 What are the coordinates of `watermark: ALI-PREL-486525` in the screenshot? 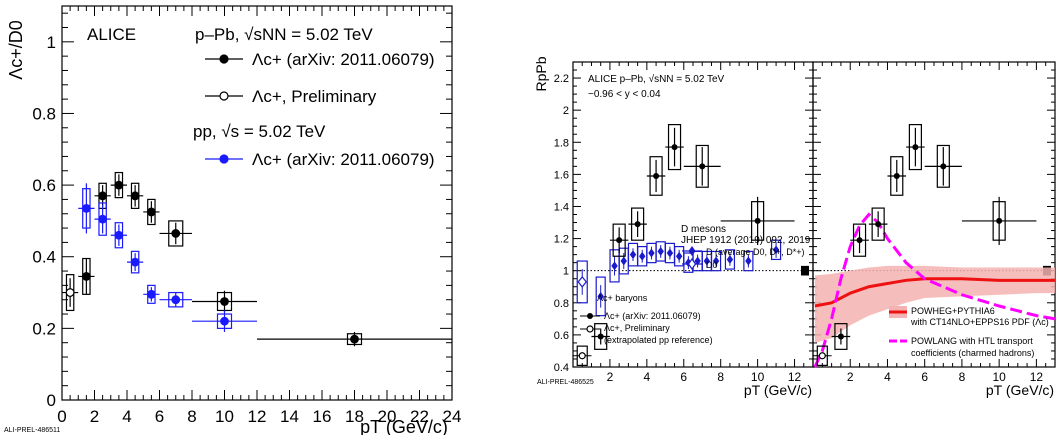 It's located at (565, 382).